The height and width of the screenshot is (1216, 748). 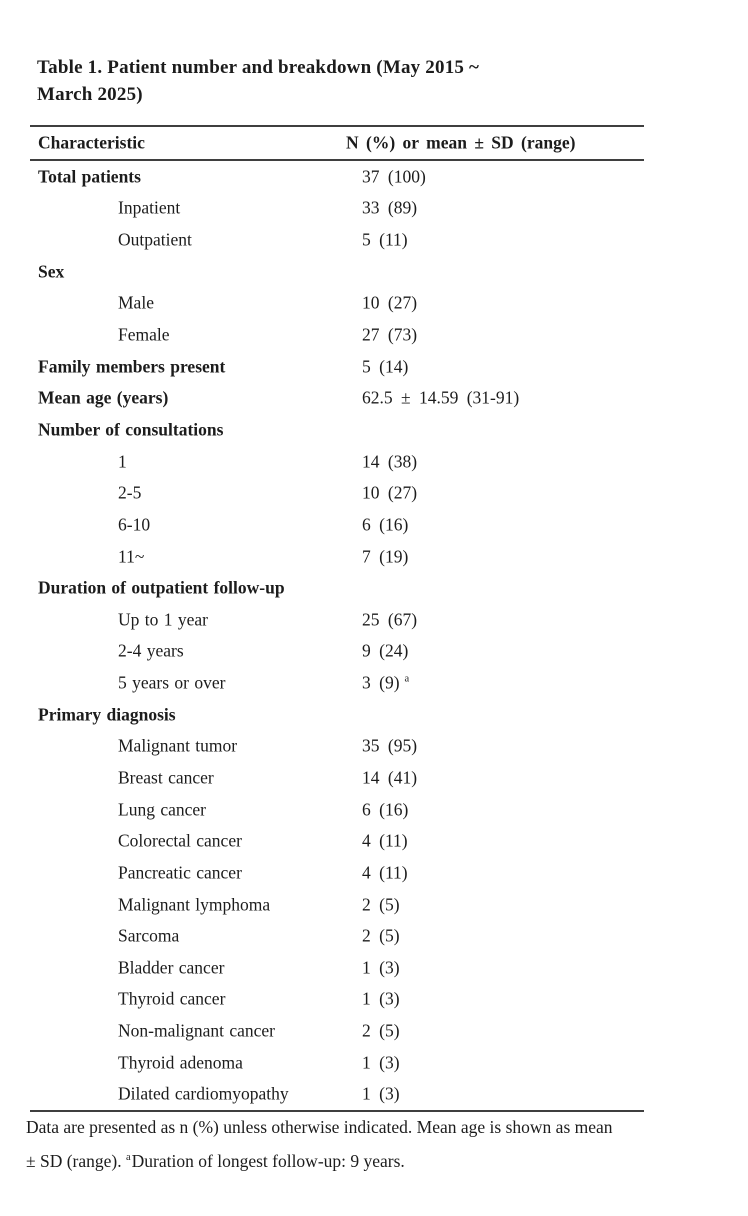 What do you see at coordinates (161, 587) in the screenshot?
I see `row-label: Duration of outpatient follow-up` at bounding box center [161, 587].